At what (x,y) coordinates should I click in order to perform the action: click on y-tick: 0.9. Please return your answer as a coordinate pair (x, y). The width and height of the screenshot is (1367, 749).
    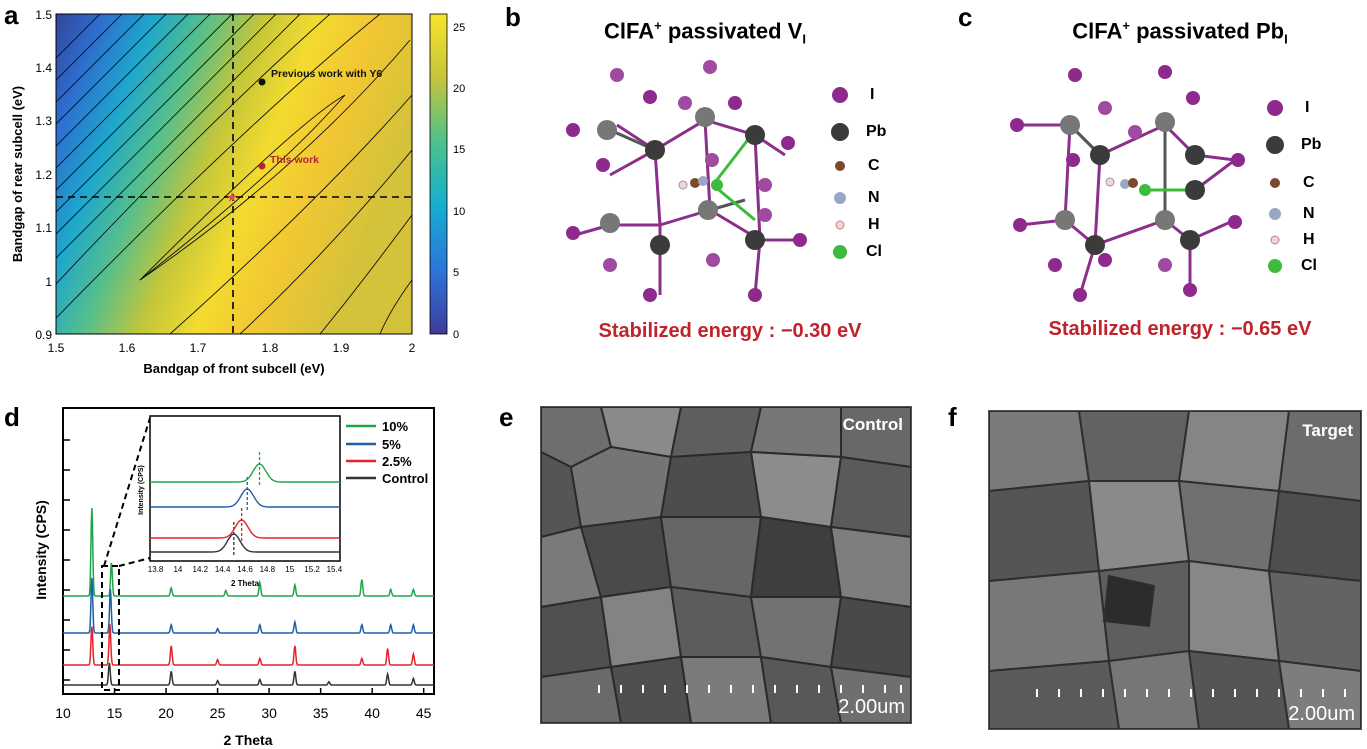
    Looking at the image, I should click on (43, 335).